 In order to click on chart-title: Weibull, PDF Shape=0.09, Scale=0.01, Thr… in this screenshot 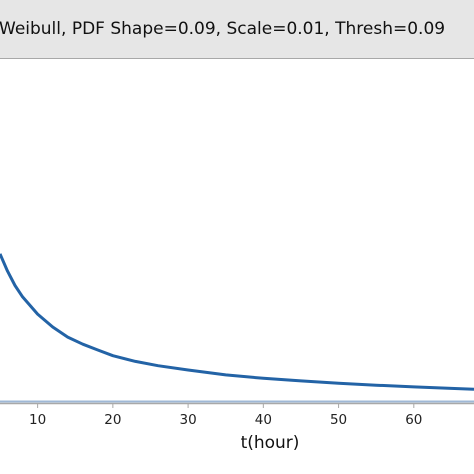, I will do `click(223, 29)`.